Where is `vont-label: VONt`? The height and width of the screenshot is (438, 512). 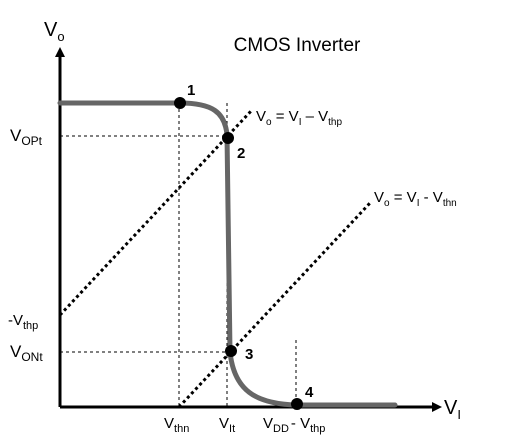
vont-label: VONt is located at coordinates (26, 353).